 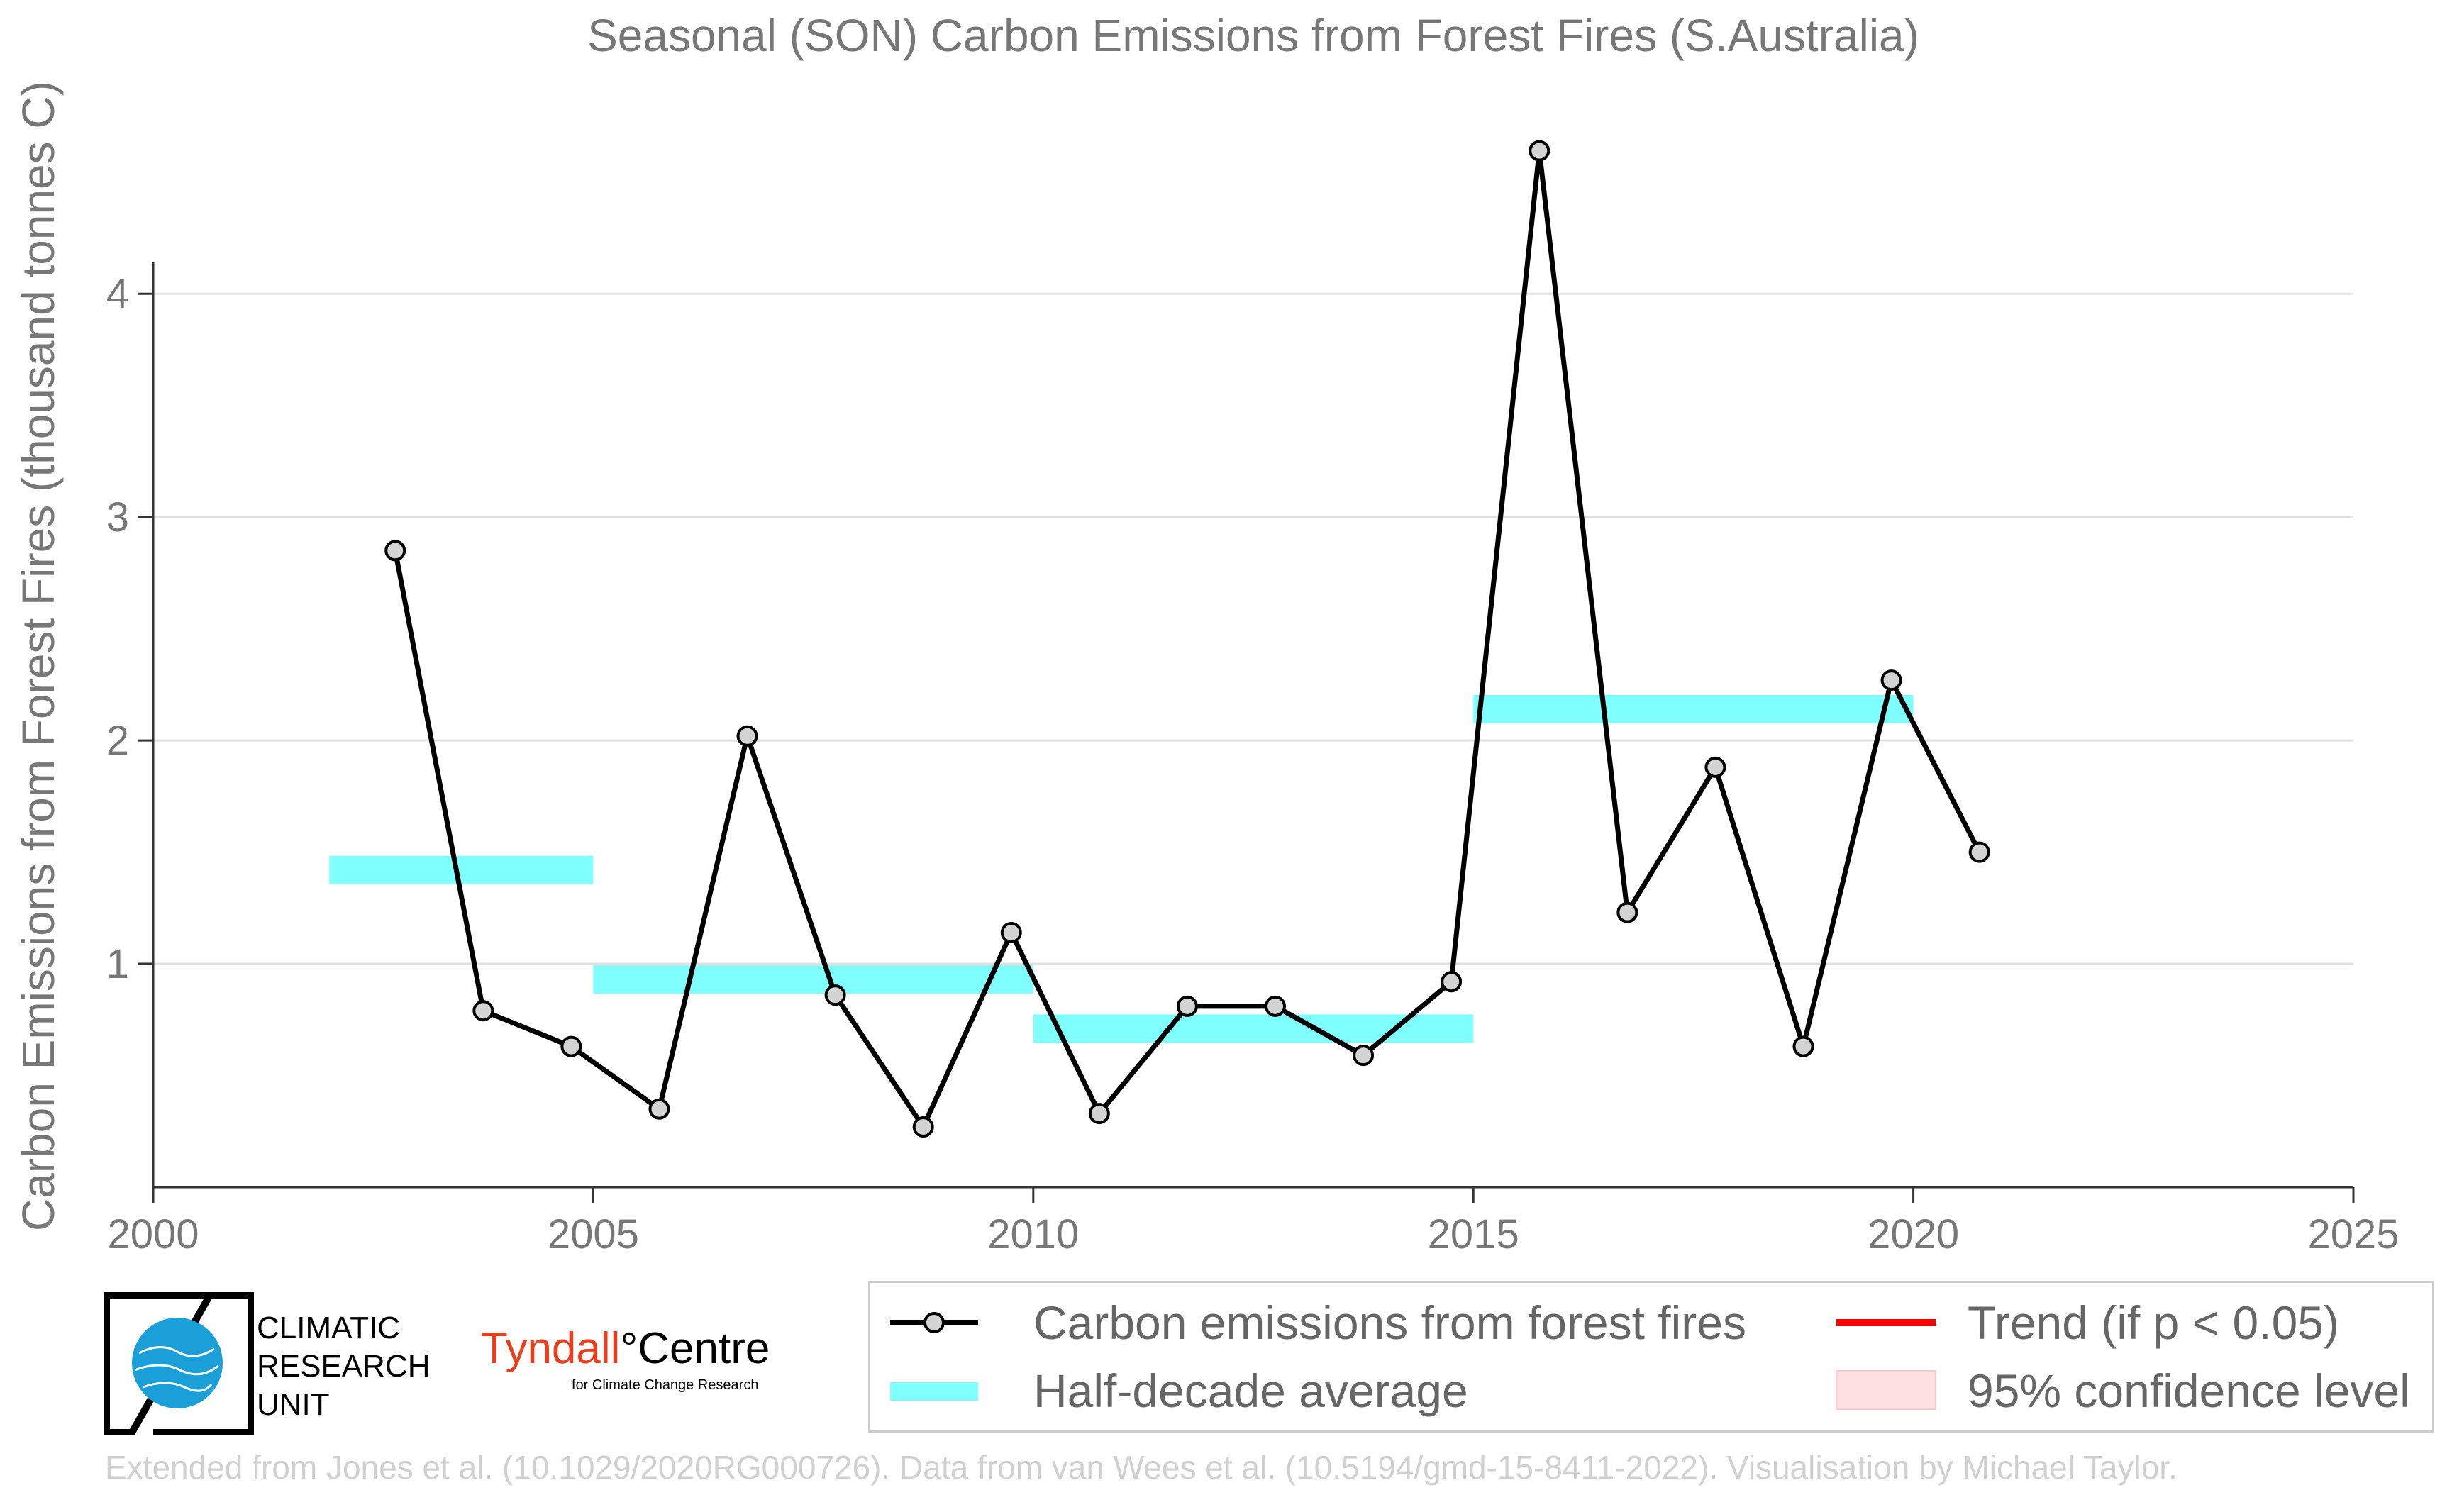 What do you see at coordinates (293, 1404) in the screenshot?
I see `cru-line-3: UNIT` at bounding box center [293, 1404].